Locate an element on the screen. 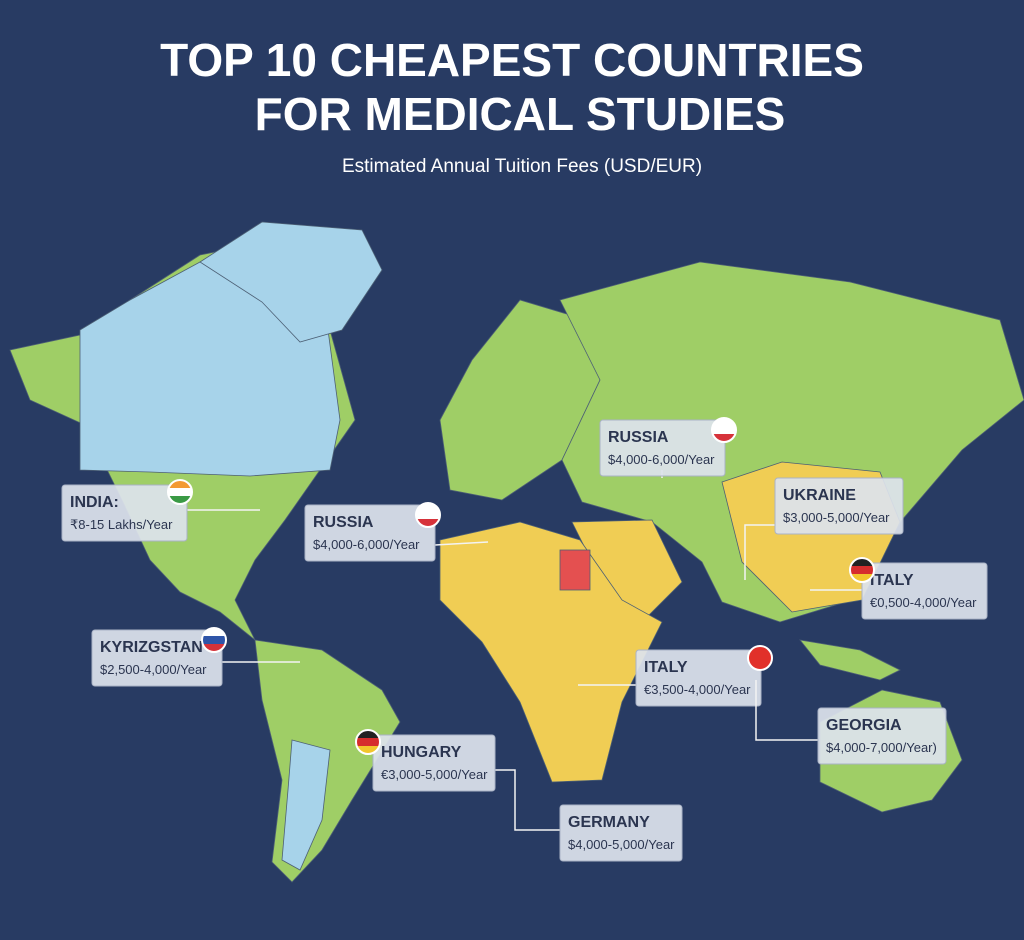 The height and width of the screenshot is (940, 1024). tuition-fee: ₹8-15 Lakhs/Year is located at coordinates (121, 524).